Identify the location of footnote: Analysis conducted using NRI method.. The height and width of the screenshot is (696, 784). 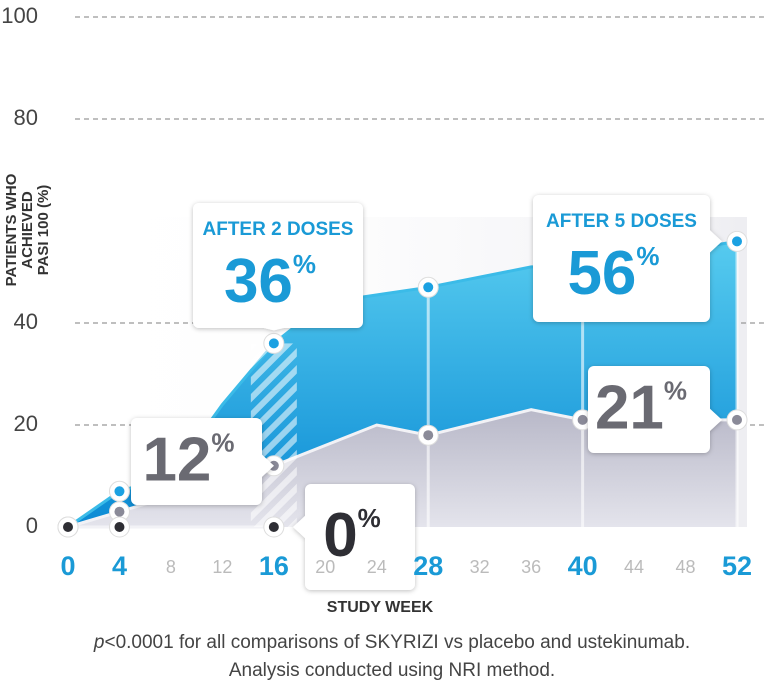
(392, 670).